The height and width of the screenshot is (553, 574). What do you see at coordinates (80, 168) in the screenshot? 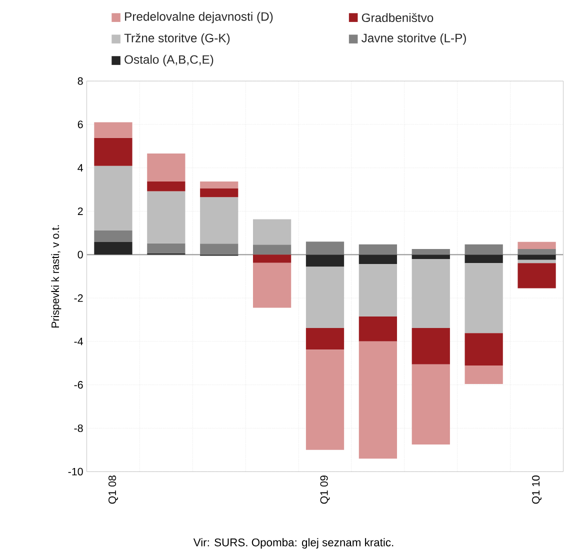
I see `y-tick-label: 4` at bounding box center [80, 168].